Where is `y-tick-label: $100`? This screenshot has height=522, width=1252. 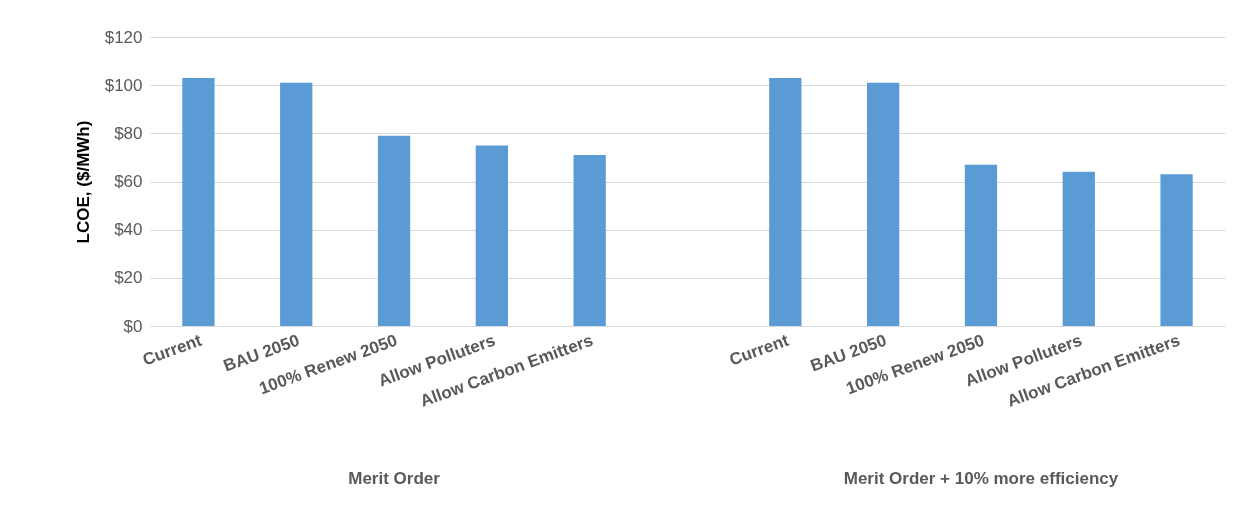
y-tick-label: $100 is located at coordinates (123, 85).